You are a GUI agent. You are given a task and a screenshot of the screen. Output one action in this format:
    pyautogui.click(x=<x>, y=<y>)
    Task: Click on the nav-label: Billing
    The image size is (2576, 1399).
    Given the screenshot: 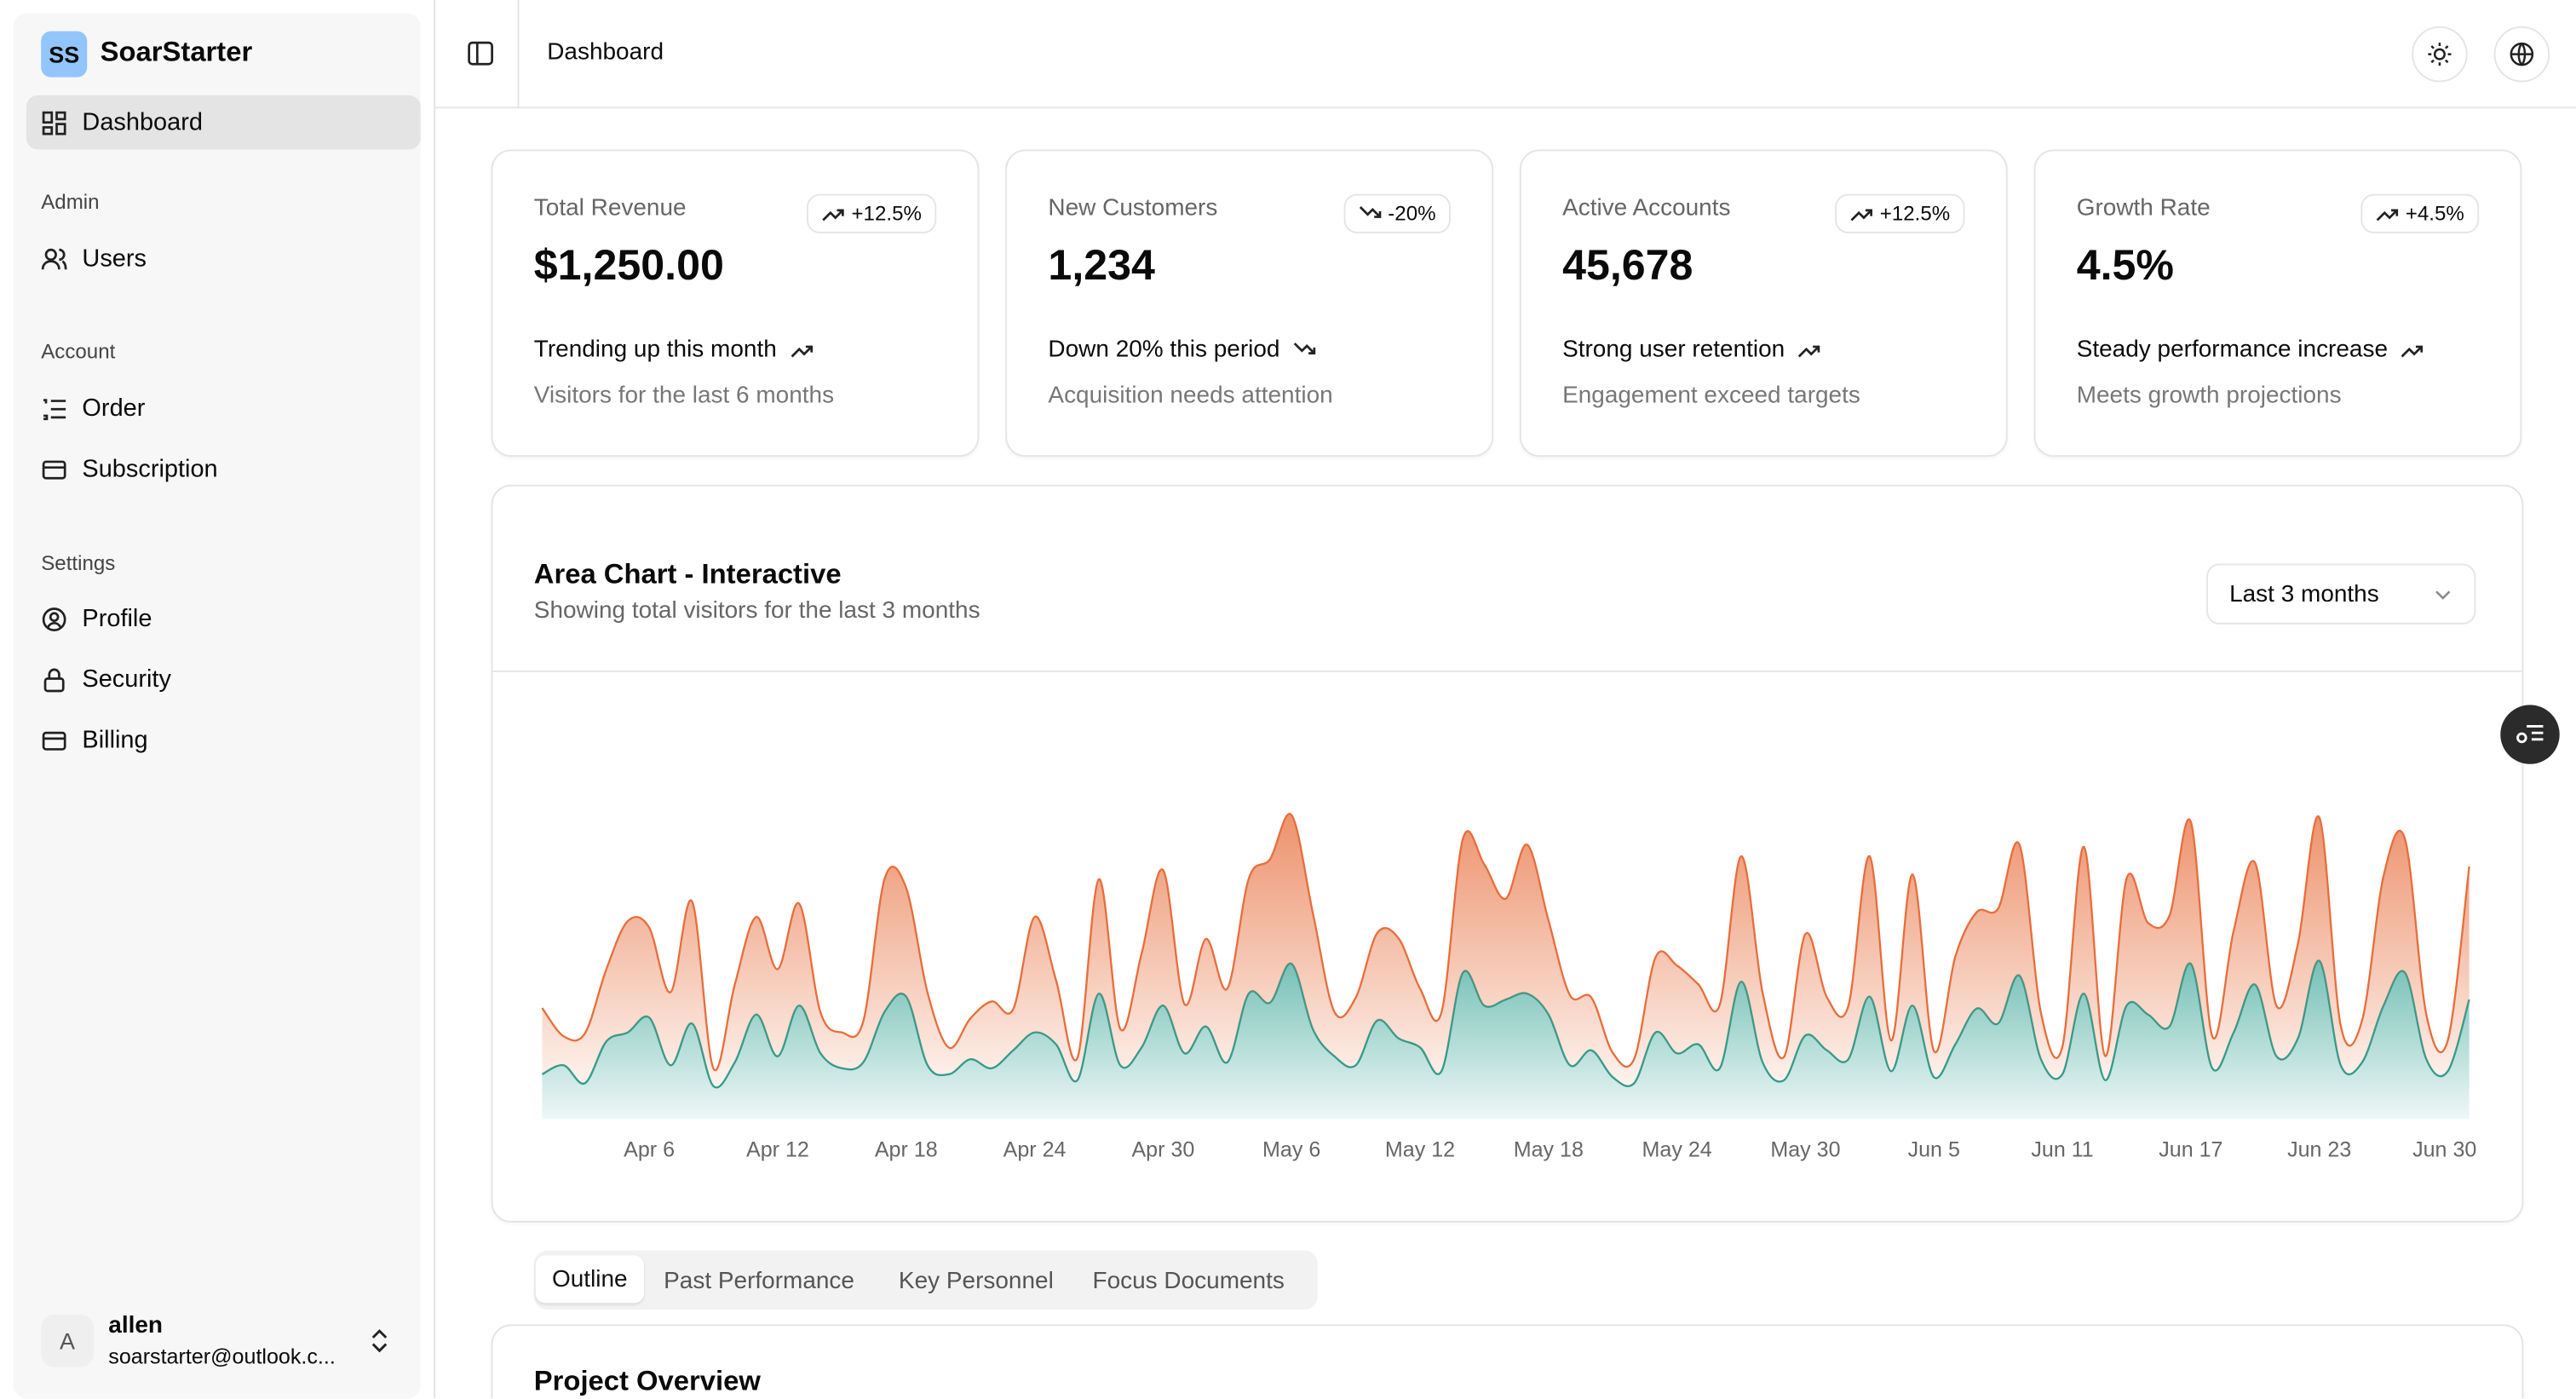 What is the action you would take?
    pyautogui.click(x=115, y=740)
    